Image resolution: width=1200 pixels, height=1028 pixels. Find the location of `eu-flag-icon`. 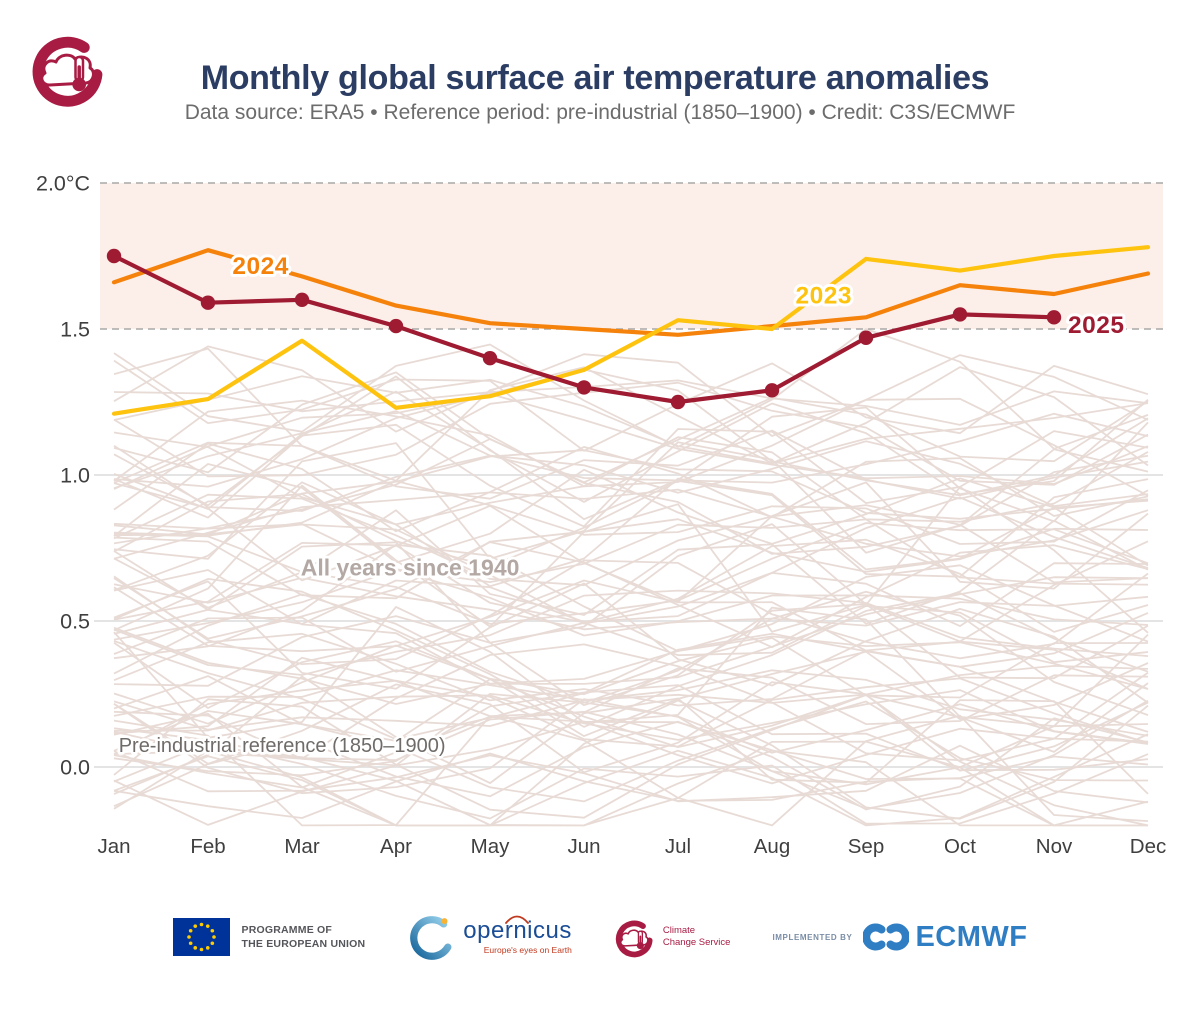

eu-flag-icon is located at coordinates (201, 937).